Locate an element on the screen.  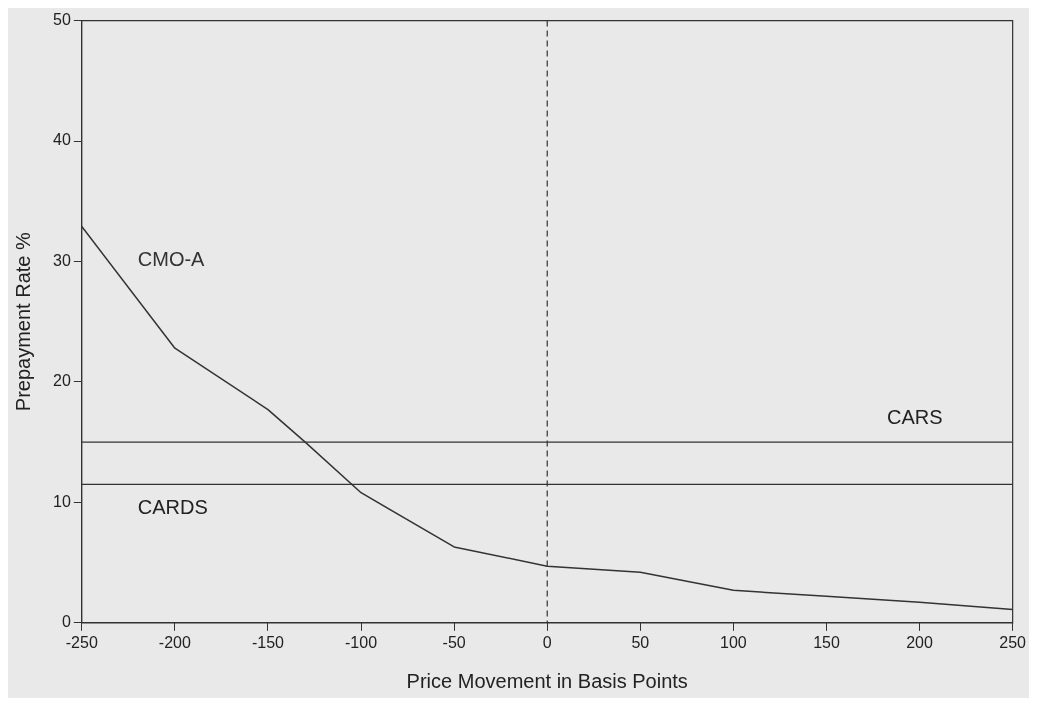
x-tick-label: 150 is located at coordinates (826, 642).